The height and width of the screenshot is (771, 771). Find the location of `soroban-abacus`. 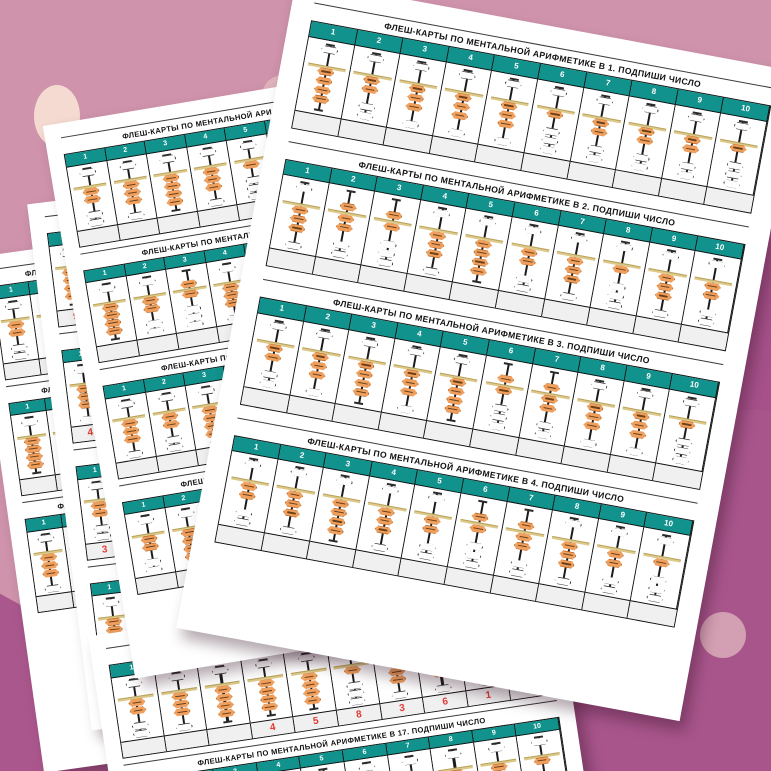

soroban-abacus is located at coordinates (543, 750).